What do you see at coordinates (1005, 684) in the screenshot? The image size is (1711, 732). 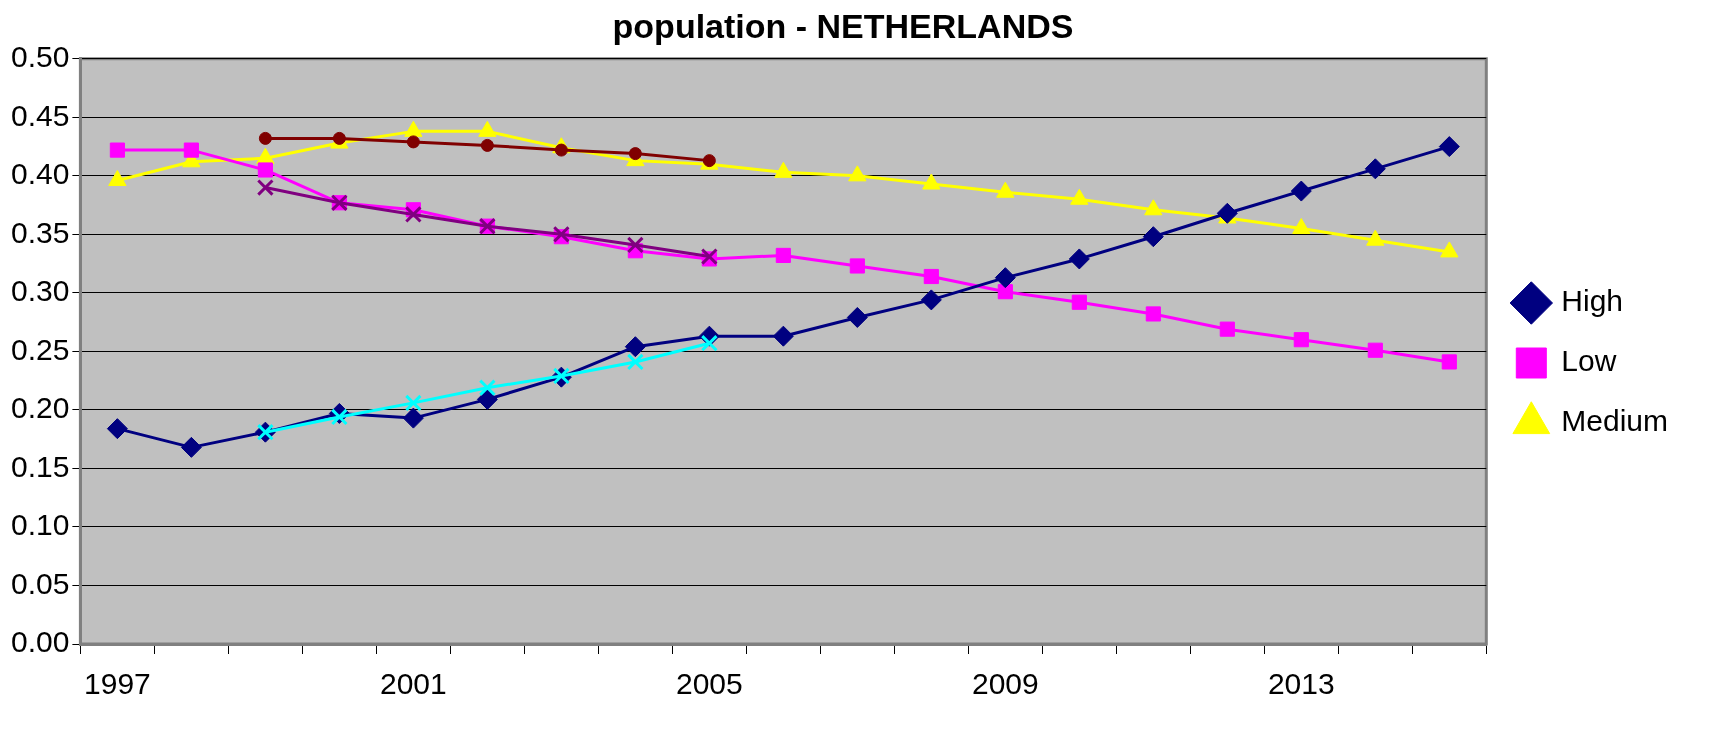 I see `x-tick-label: 2009` at bounding box center [1005, 684].